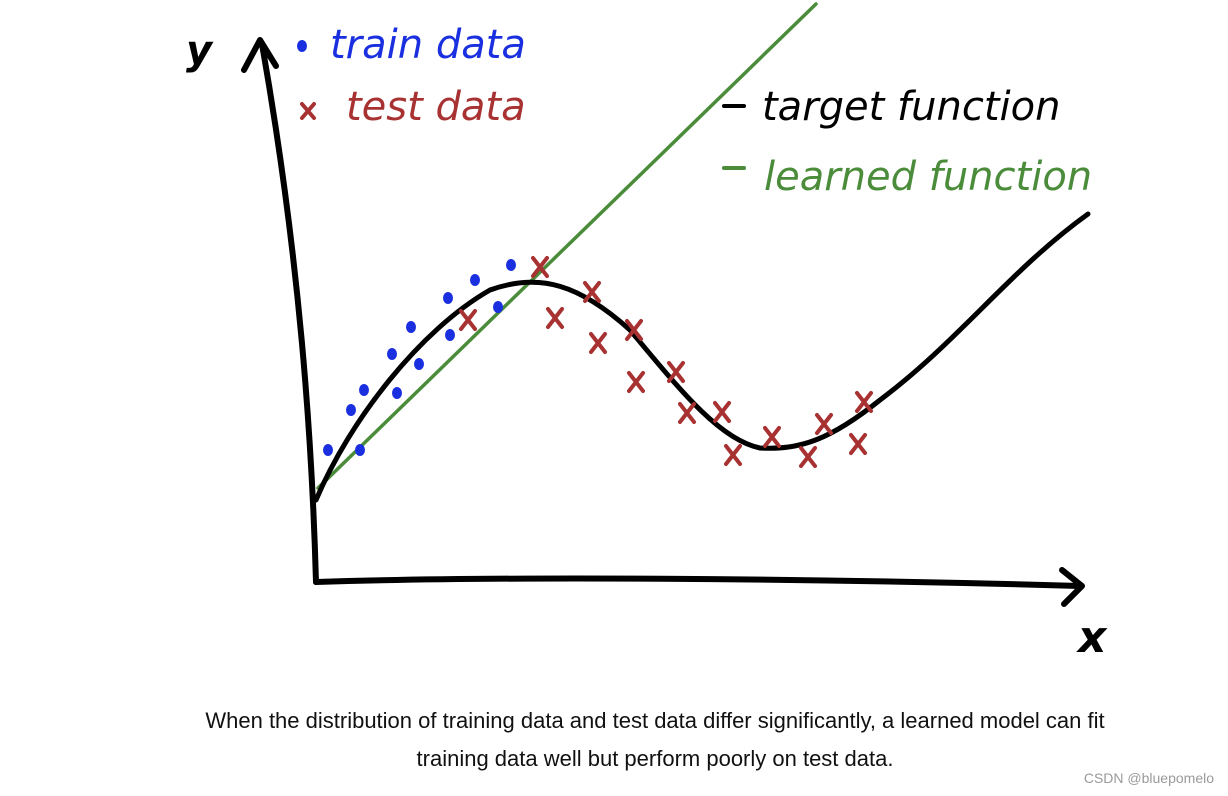  What do you see at coordinates (928, 177) in the screenshot?
I see `legend-learned-label: learned function` at bounding box center [928, 177].